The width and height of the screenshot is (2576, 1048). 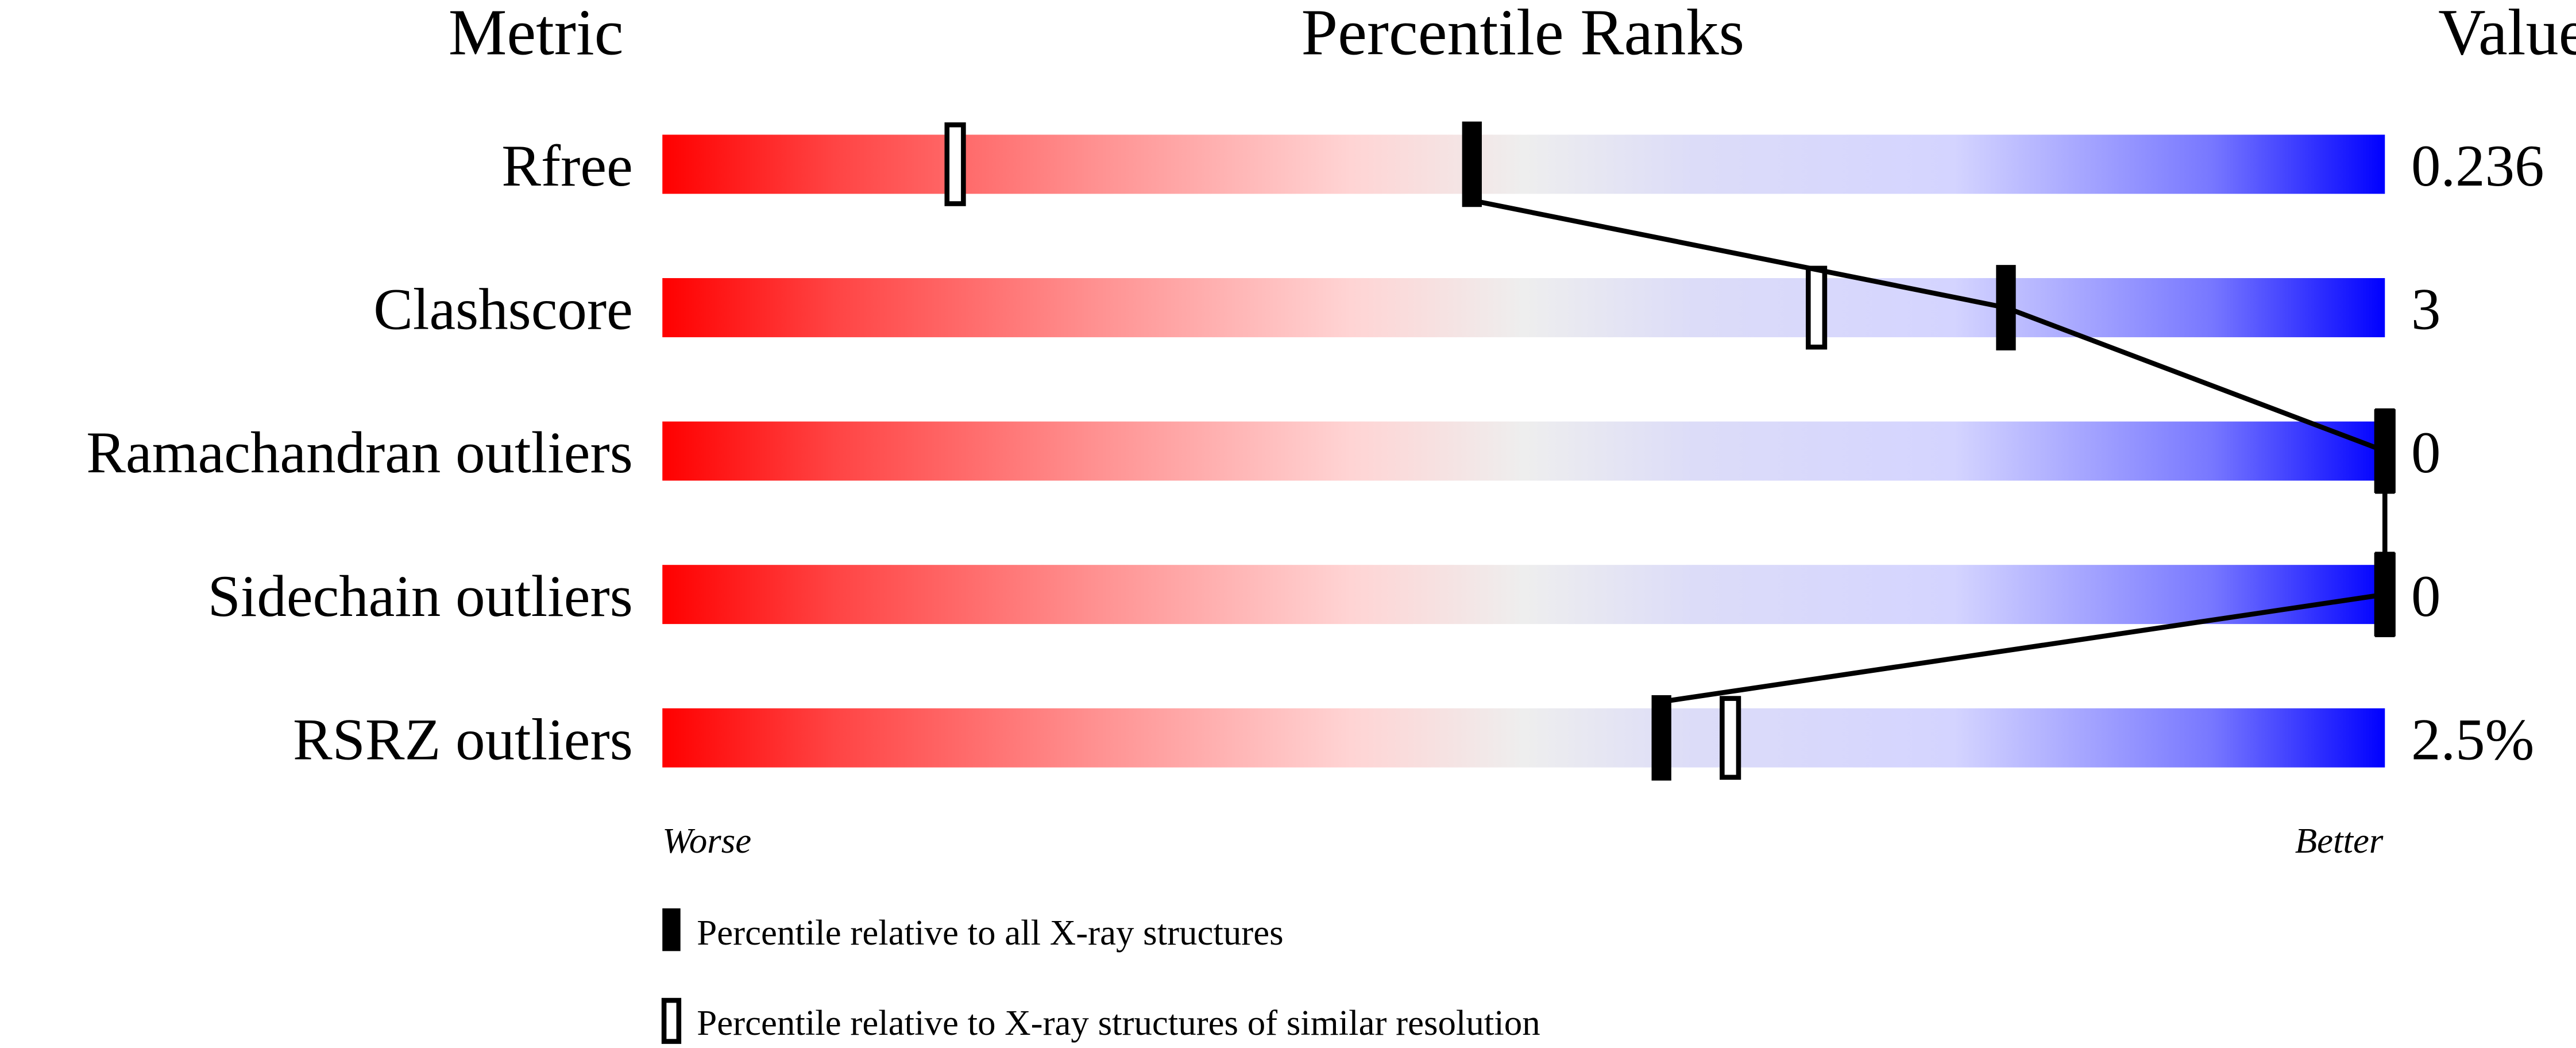 What do you see at coordinates (671, 1020) in the screenshot?
I see `legend-open-marker` at bounding box center [671, 1020].